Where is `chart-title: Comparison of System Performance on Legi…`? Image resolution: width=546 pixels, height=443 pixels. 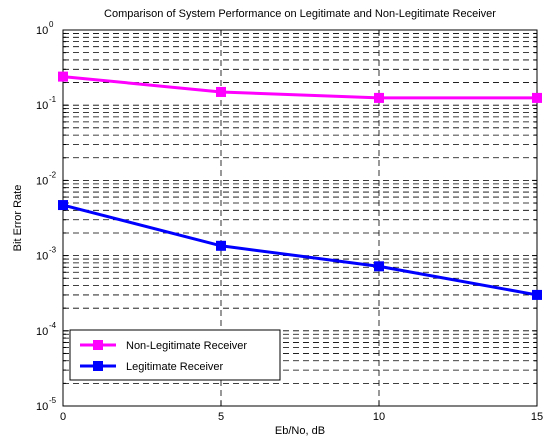
chart-title: Comparison of System Performance on Legi… is located at coordinates (300, 14).